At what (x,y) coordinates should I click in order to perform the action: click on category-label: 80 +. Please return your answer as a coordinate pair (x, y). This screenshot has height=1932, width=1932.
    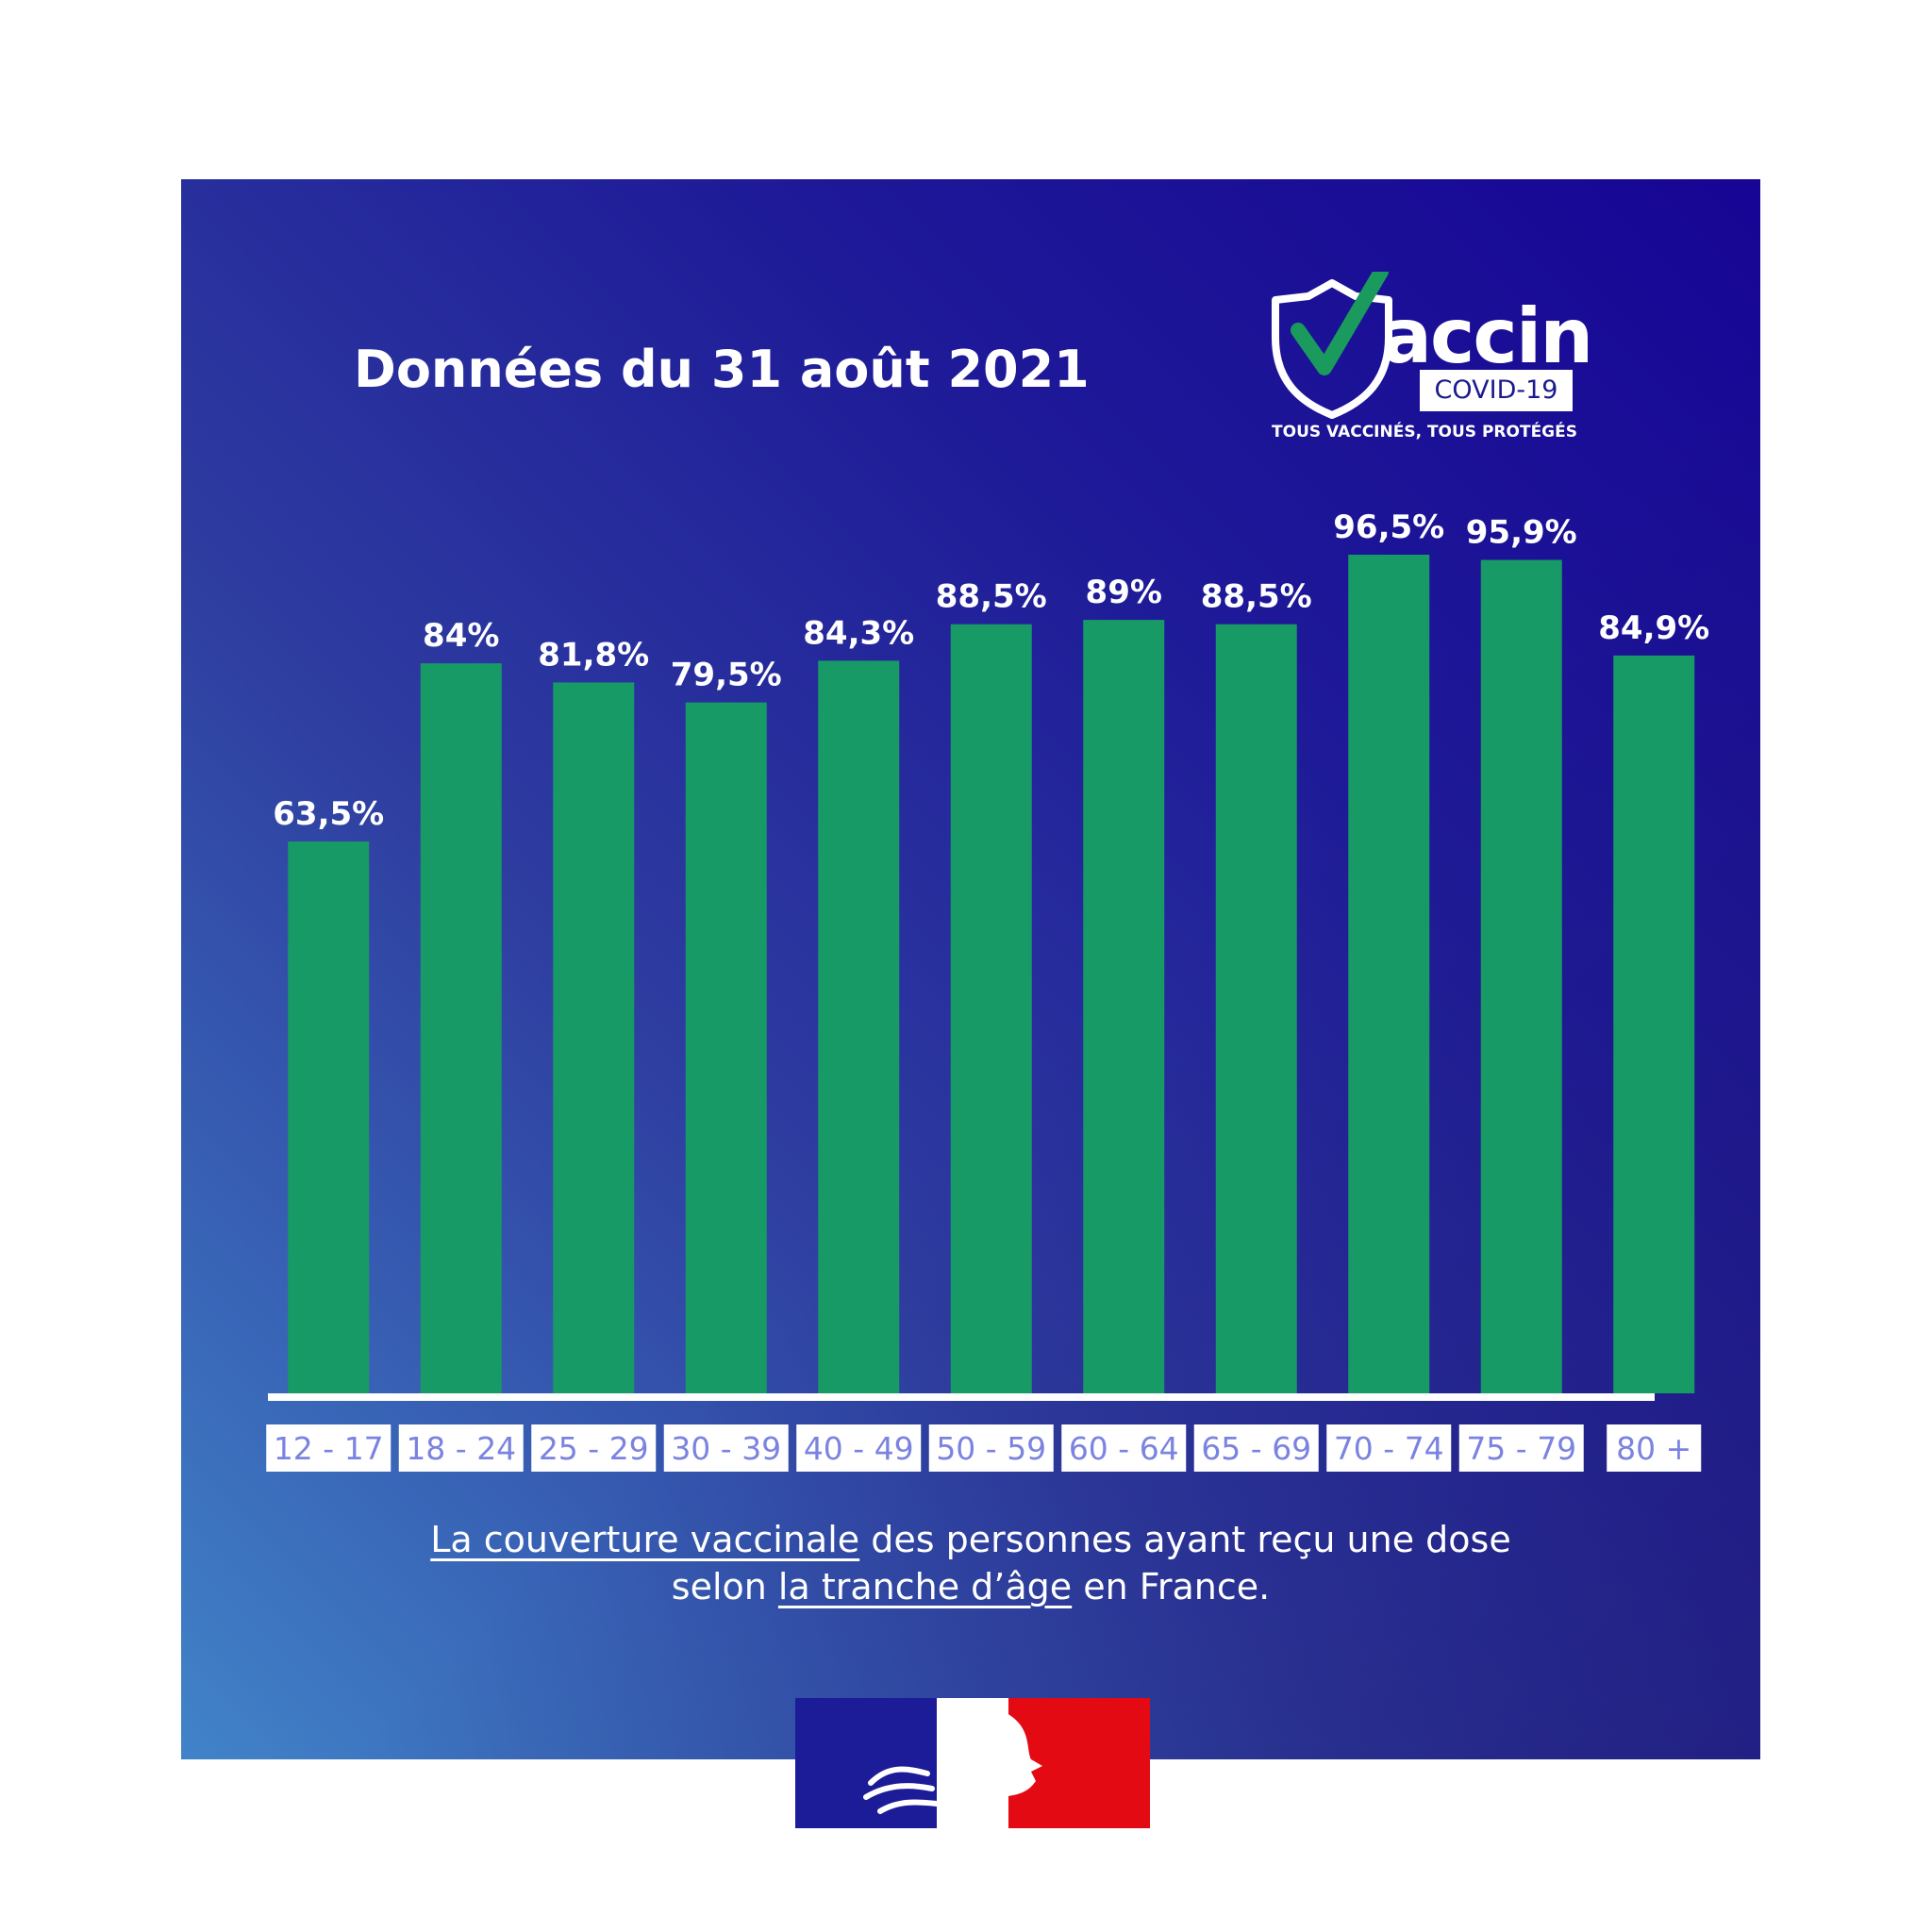
    Looking at the image, I should click on (1655, 1448).